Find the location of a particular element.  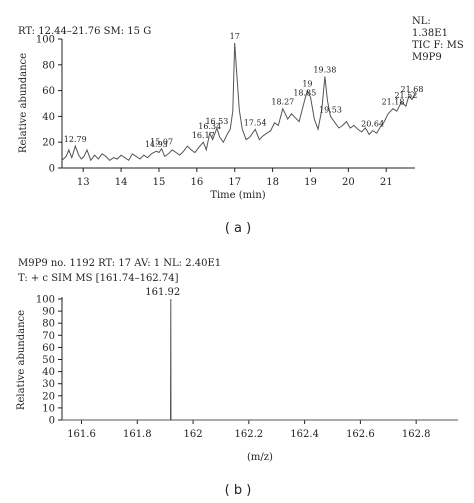

x-tick-label: 14 is located at coordinates (121, 182).